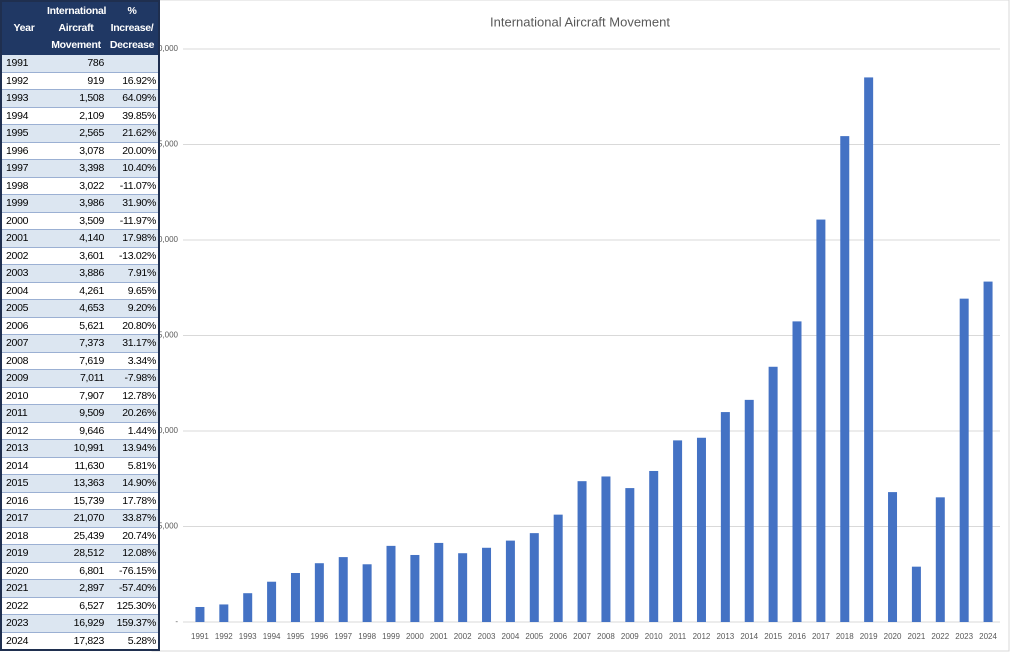 The width and height of the screenshot is (1010, 652). I want to click on table-cell: 28,512, so click(76, 553).